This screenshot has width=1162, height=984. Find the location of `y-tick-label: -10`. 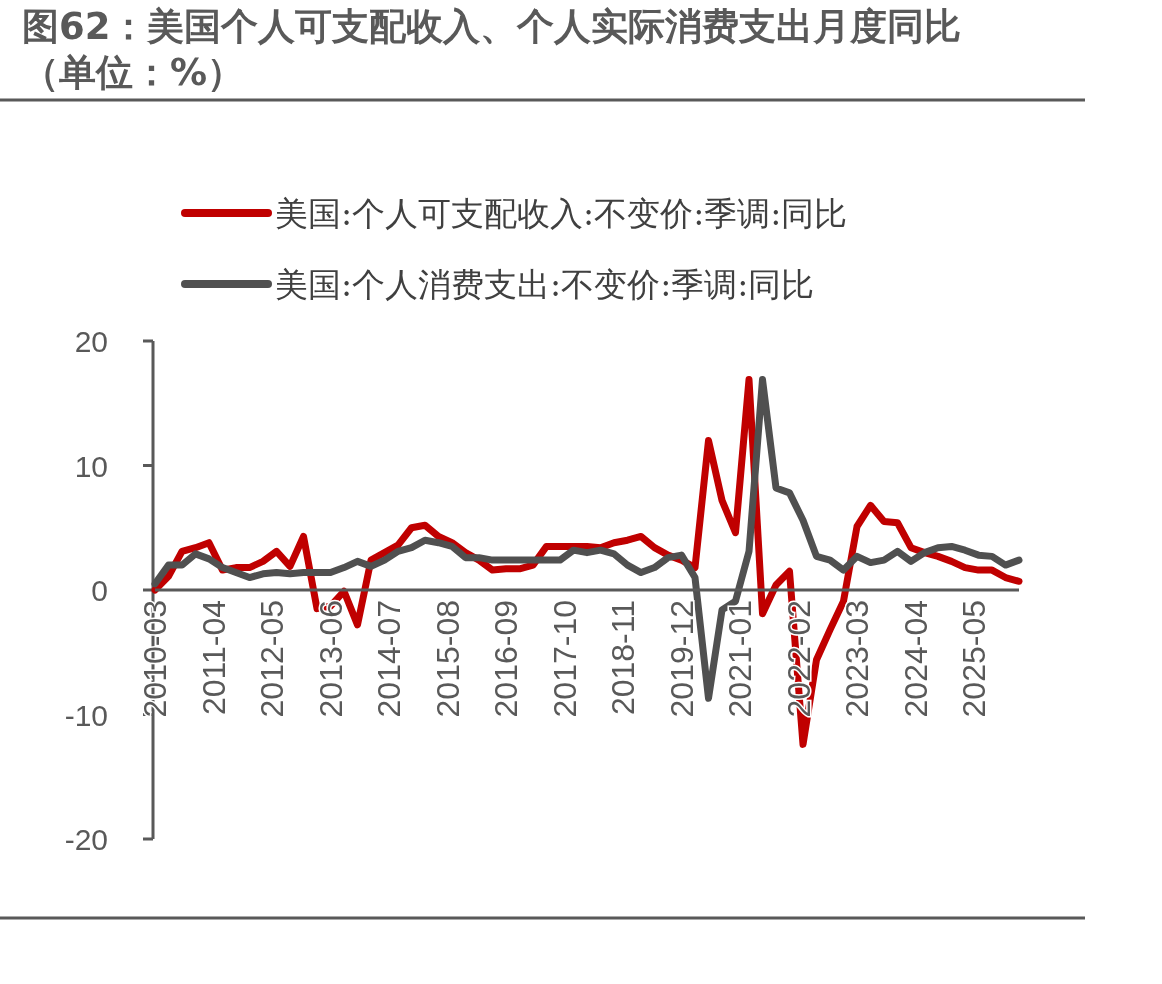

y-tick-label: -10 is located at coordinates (86, 715).